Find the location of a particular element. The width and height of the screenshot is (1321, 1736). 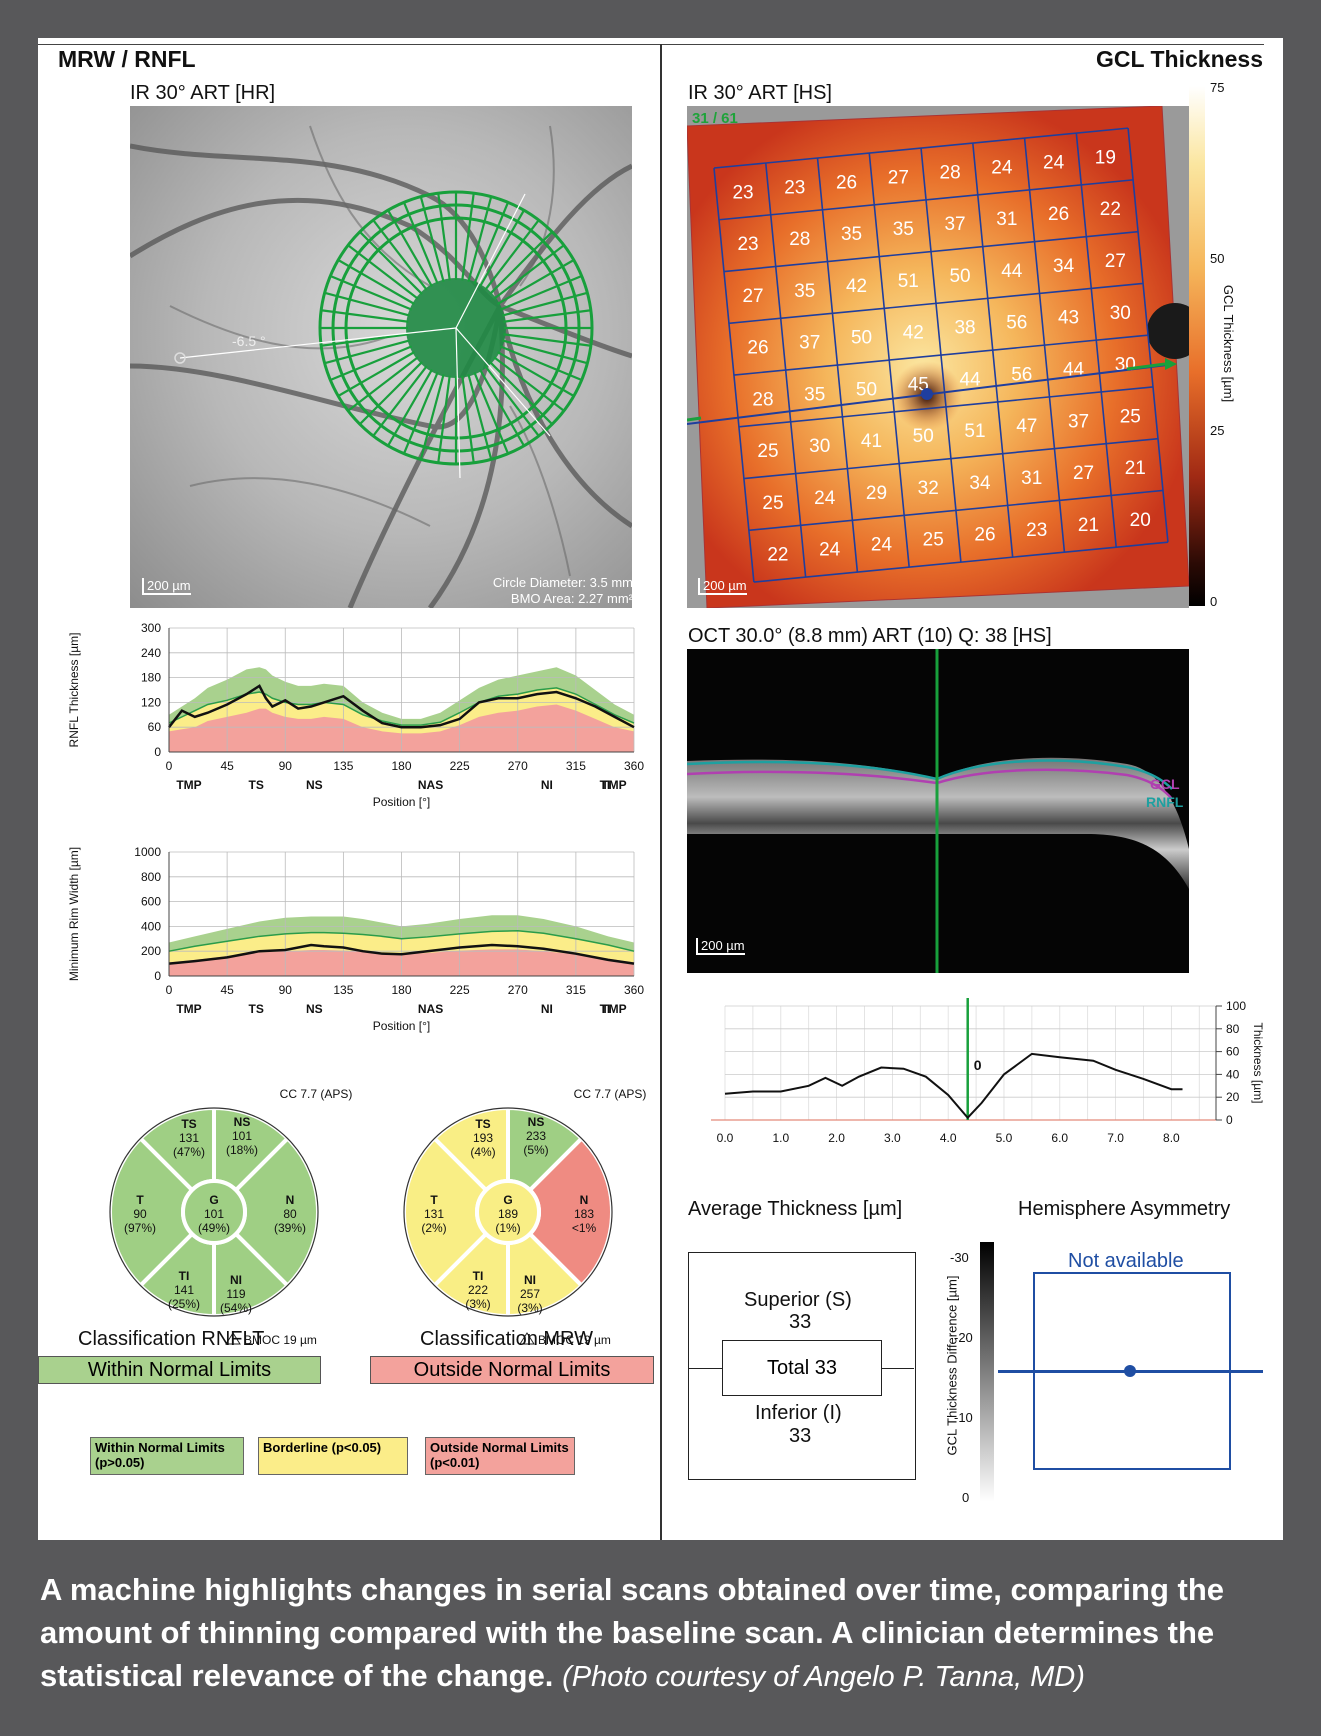

gcl-grid-value: 19 is located at coordinates (1105, 157).